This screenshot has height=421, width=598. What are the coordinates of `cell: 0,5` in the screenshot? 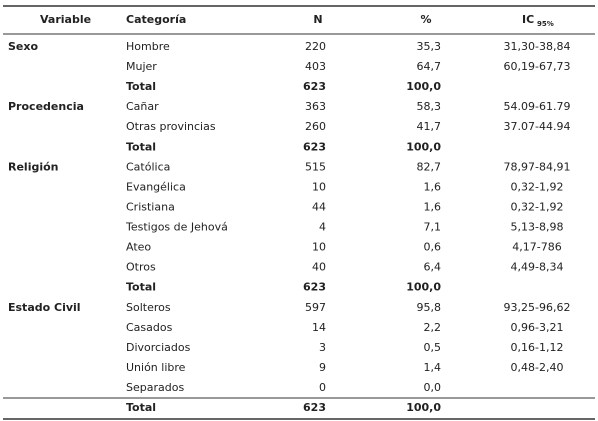 It's located at (433, 347).